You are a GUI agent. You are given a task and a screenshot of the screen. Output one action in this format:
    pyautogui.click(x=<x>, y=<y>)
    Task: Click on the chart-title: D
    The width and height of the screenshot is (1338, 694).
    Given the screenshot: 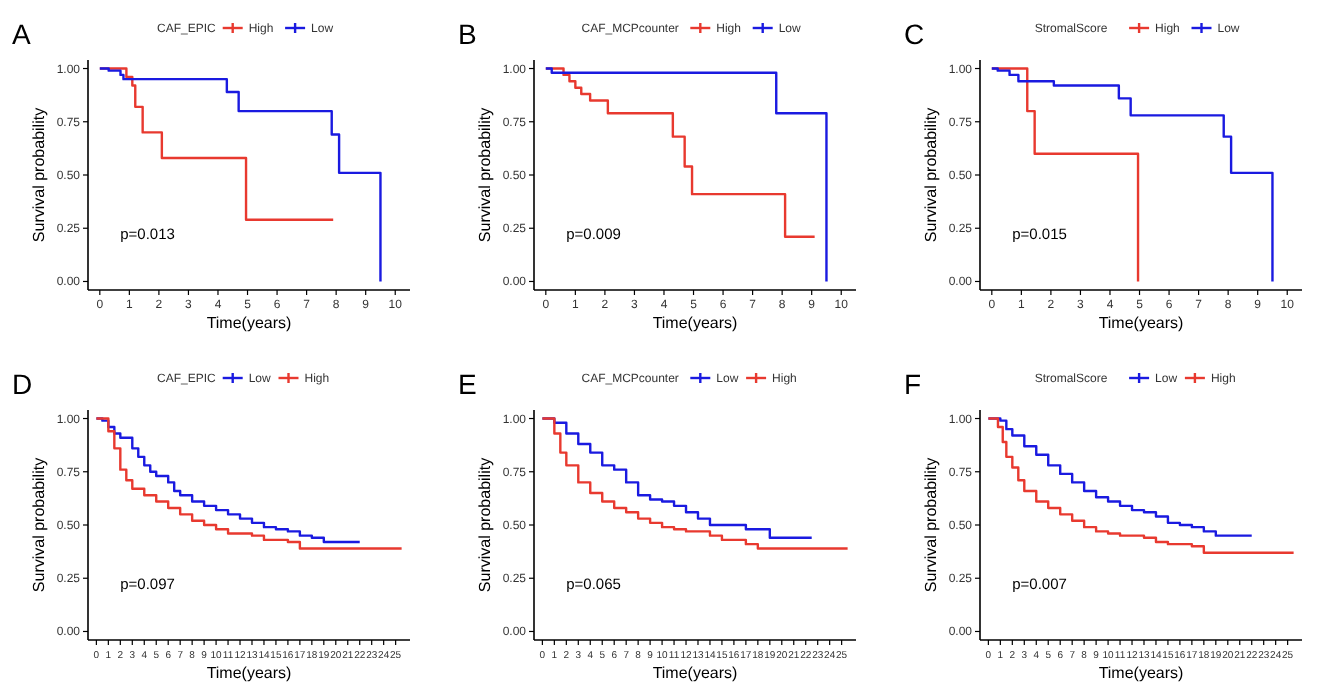 What is the action you would take?
    pyautogui.click(x=22, y=384)
    